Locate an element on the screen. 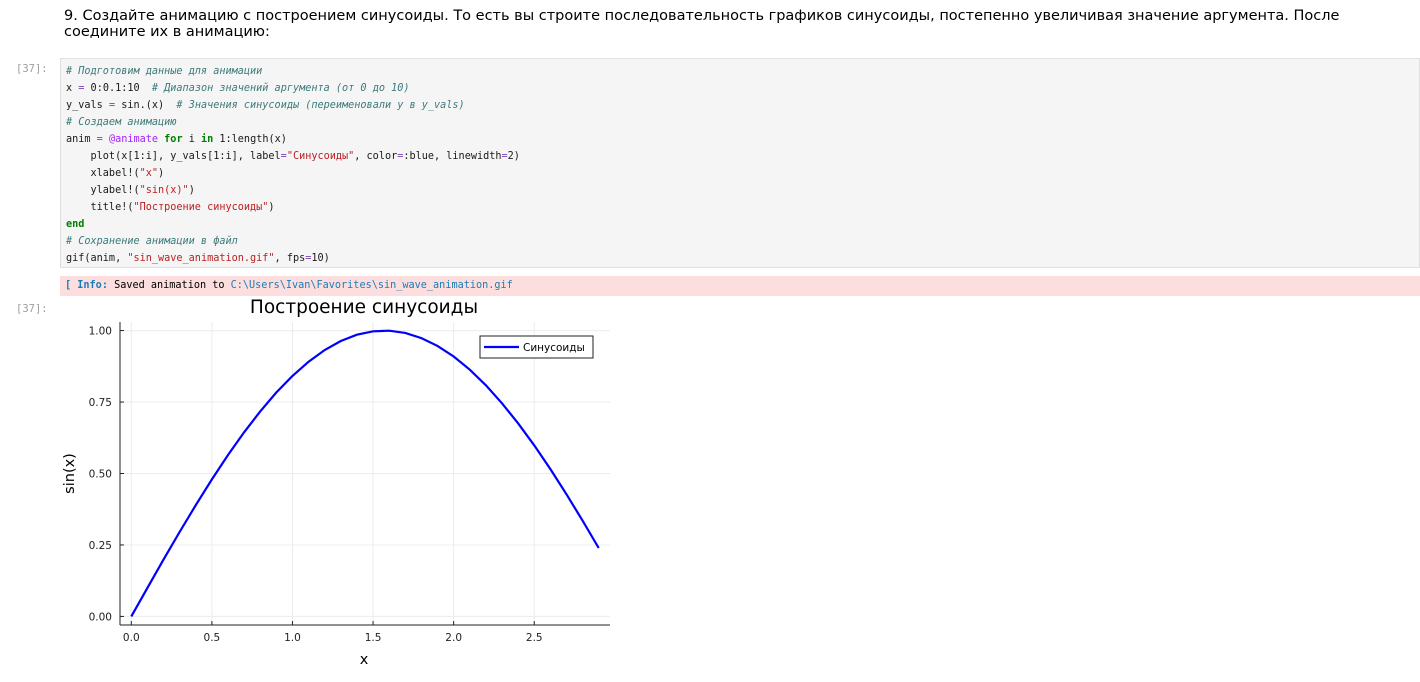 The height and width of the screenshot is (682, 1420). legend-box is located at coordinates (536, 347).